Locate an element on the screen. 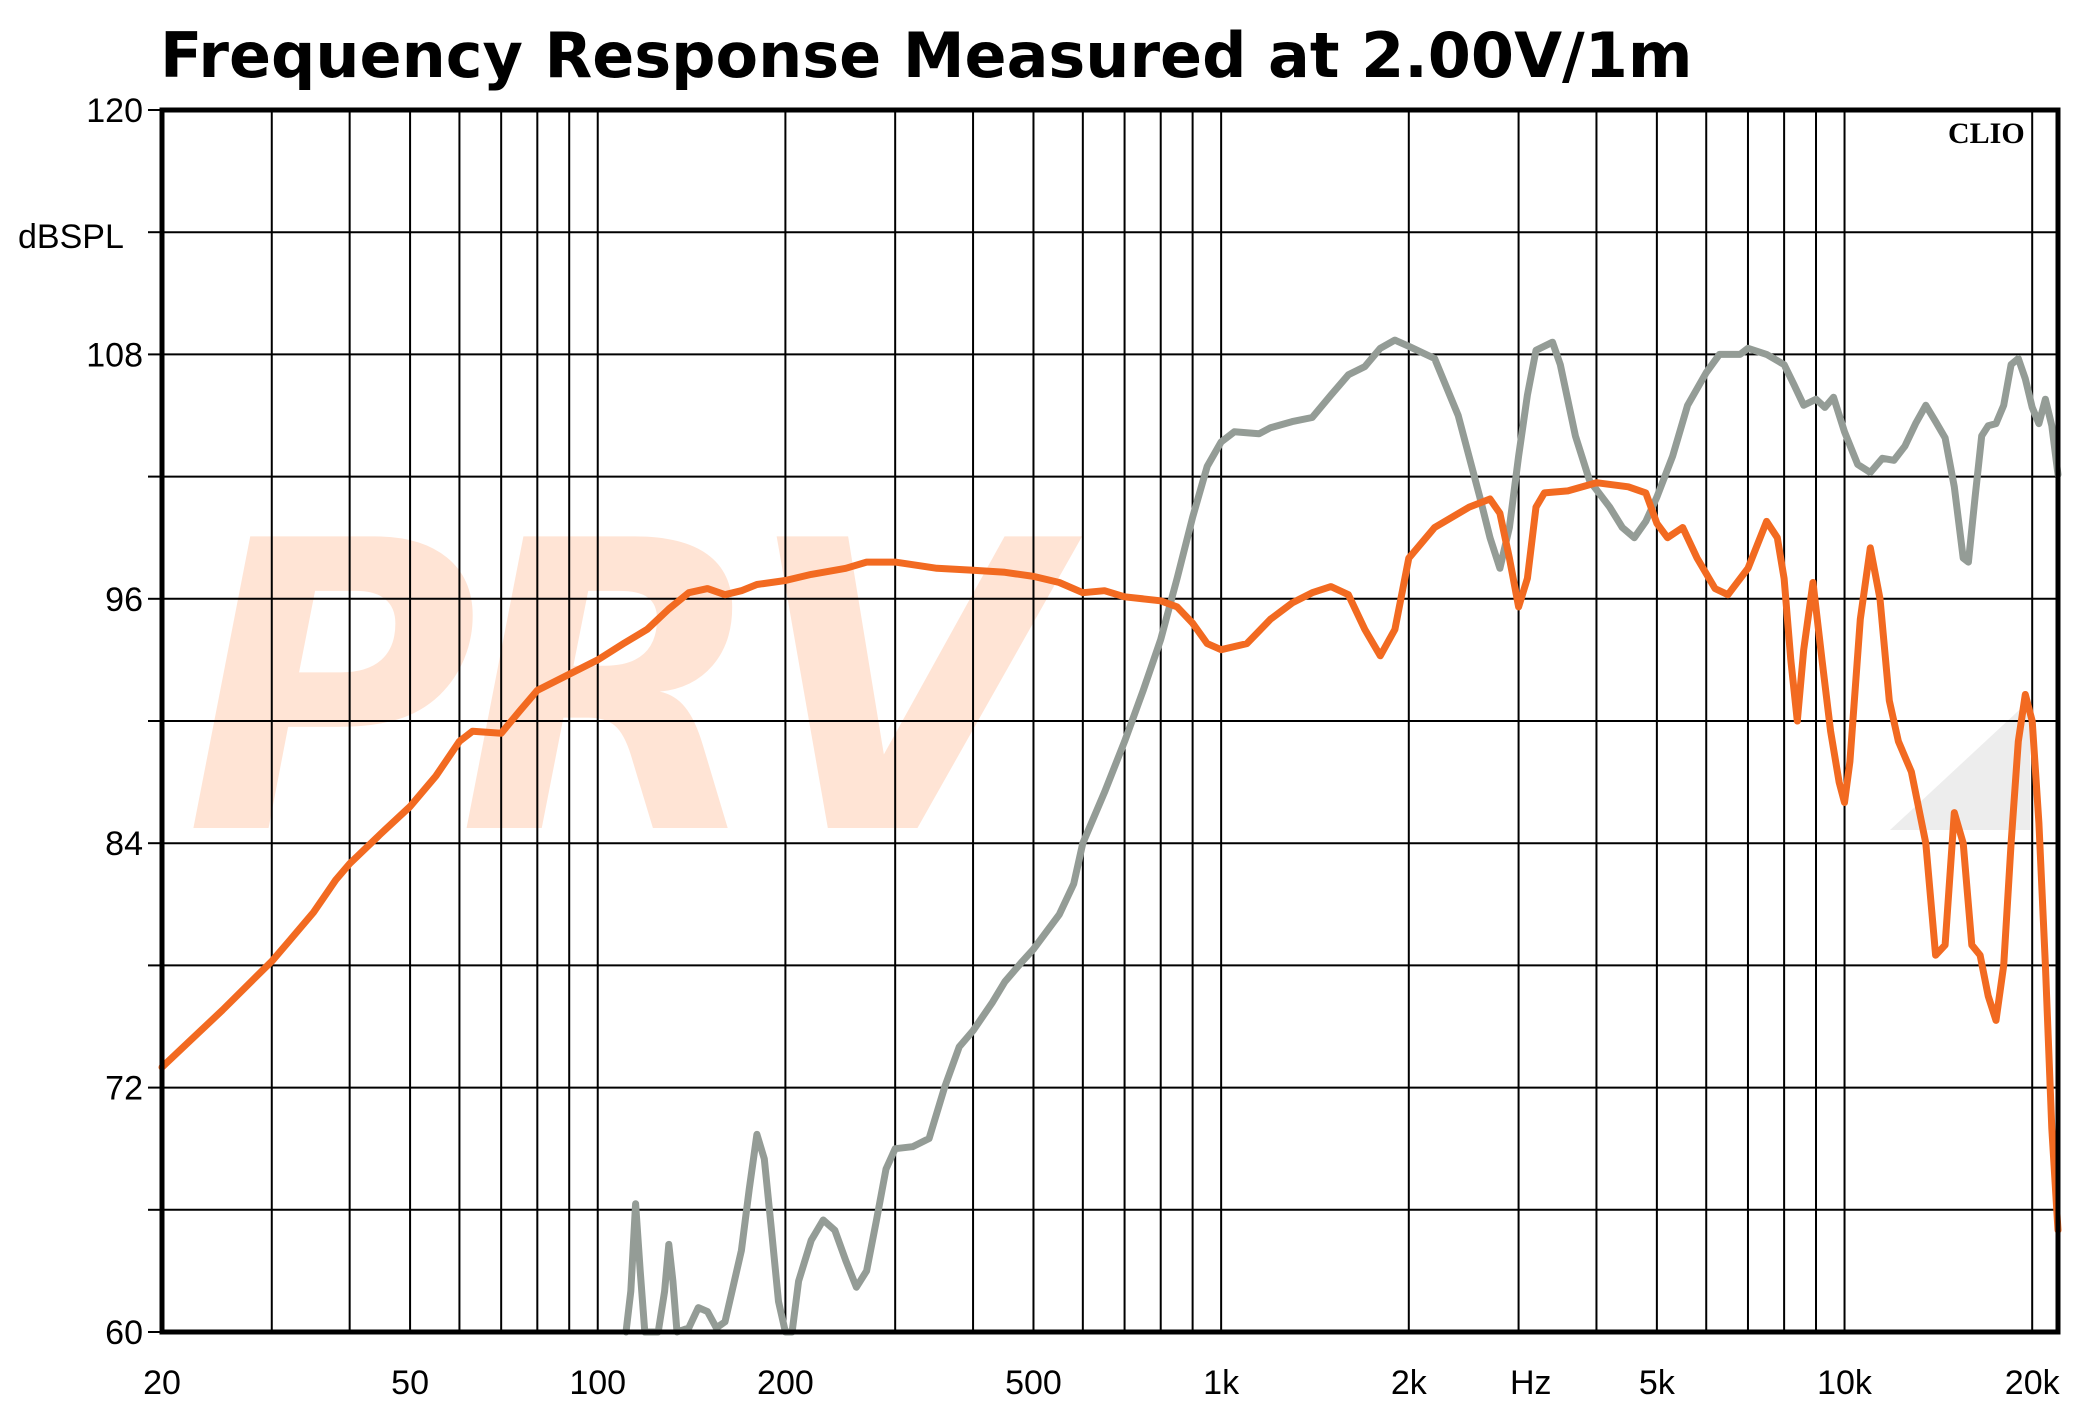 Image resolution: width=2084 pixels, height=1411 pixels. x-tick-label: 5k is located at coordinates (1657, 1383).